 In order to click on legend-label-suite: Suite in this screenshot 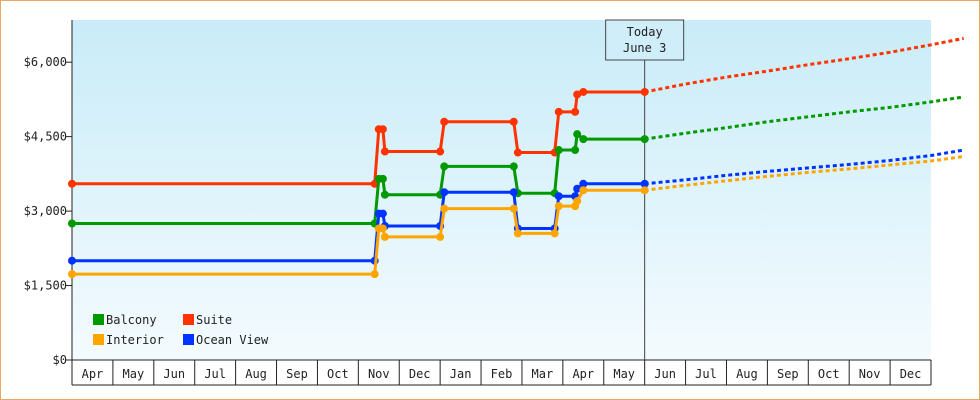, I will do `click(214, 320)`.